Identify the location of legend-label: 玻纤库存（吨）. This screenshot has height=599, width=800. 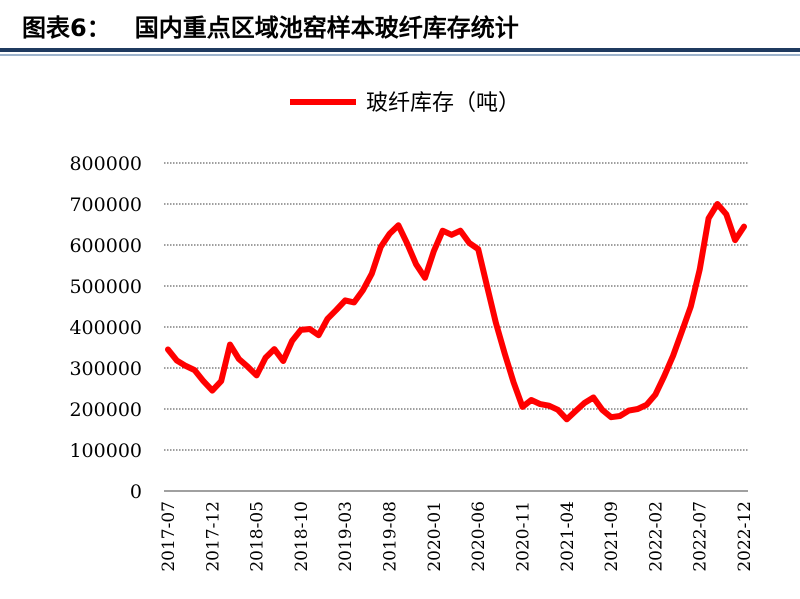
(443, 103).